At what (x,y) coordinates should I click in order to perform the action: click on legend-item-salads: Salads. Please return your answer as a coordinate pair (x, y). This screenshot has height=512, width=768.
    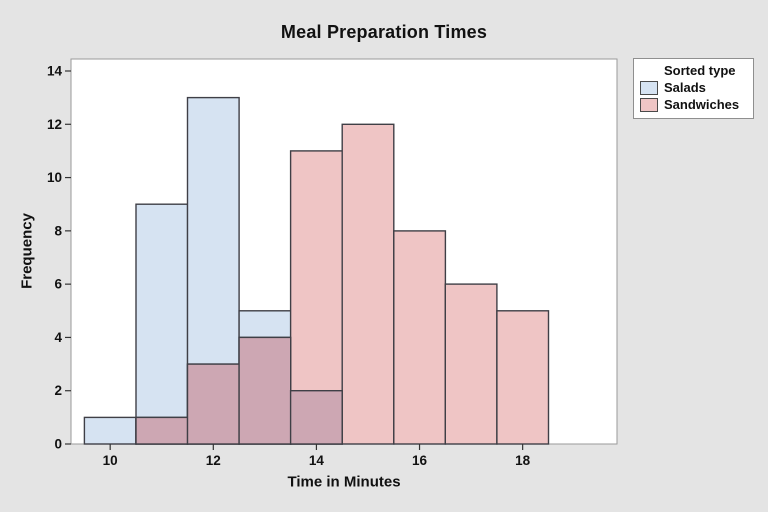
    Looking at the image, I should click on (694, 87).